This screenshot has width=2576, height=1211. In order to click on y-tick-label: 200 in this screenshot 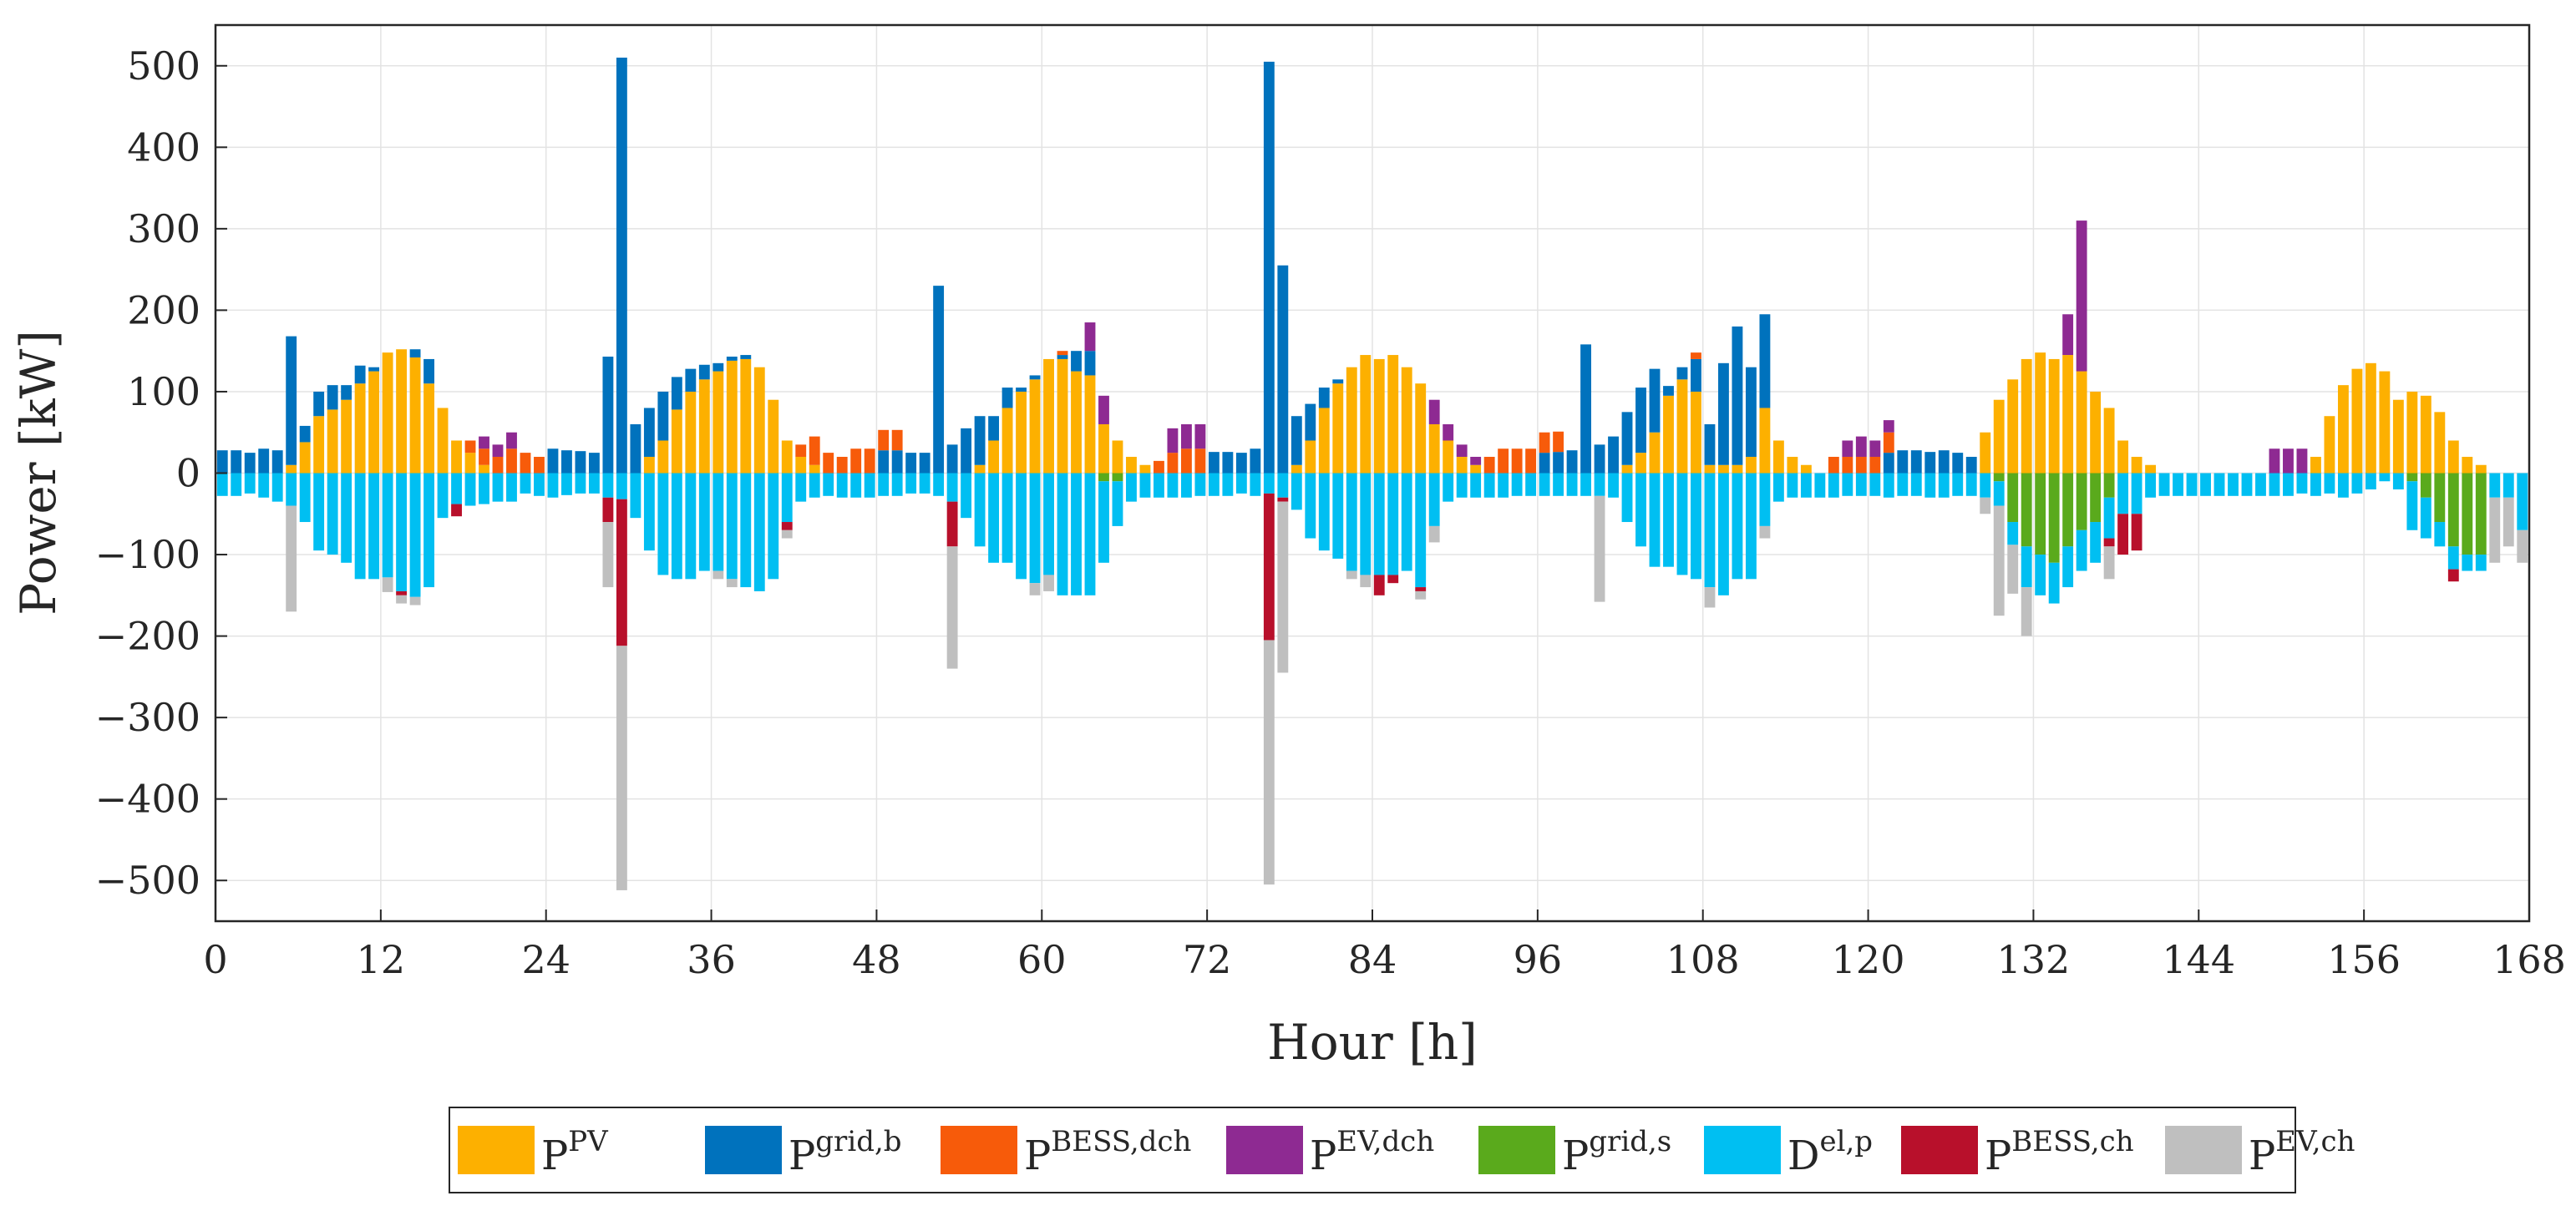, I will do `click(163, 309)`.